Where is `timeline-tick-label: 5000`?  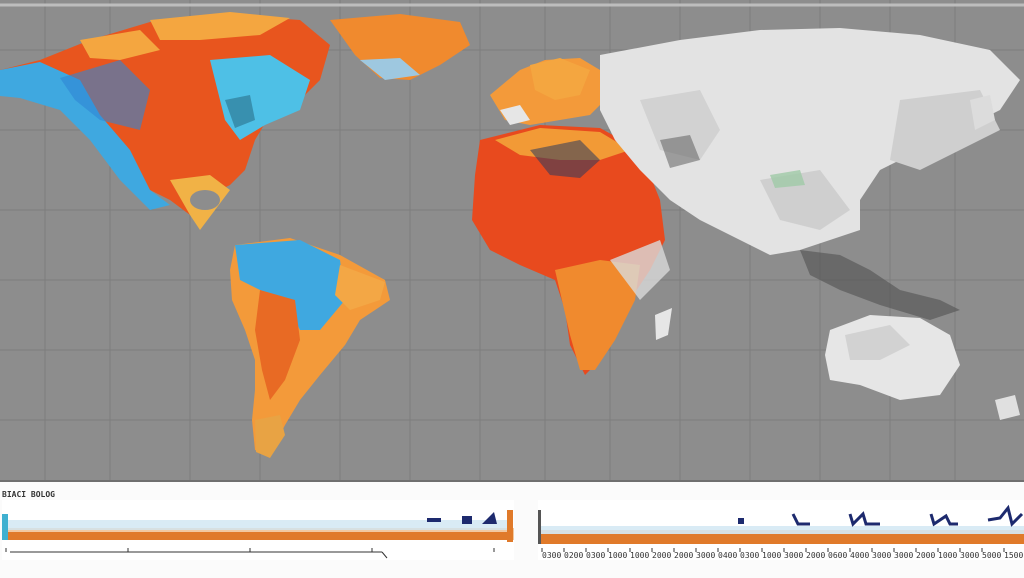
timeline-tick-label: 5000 is located at coordinates (991, 555).